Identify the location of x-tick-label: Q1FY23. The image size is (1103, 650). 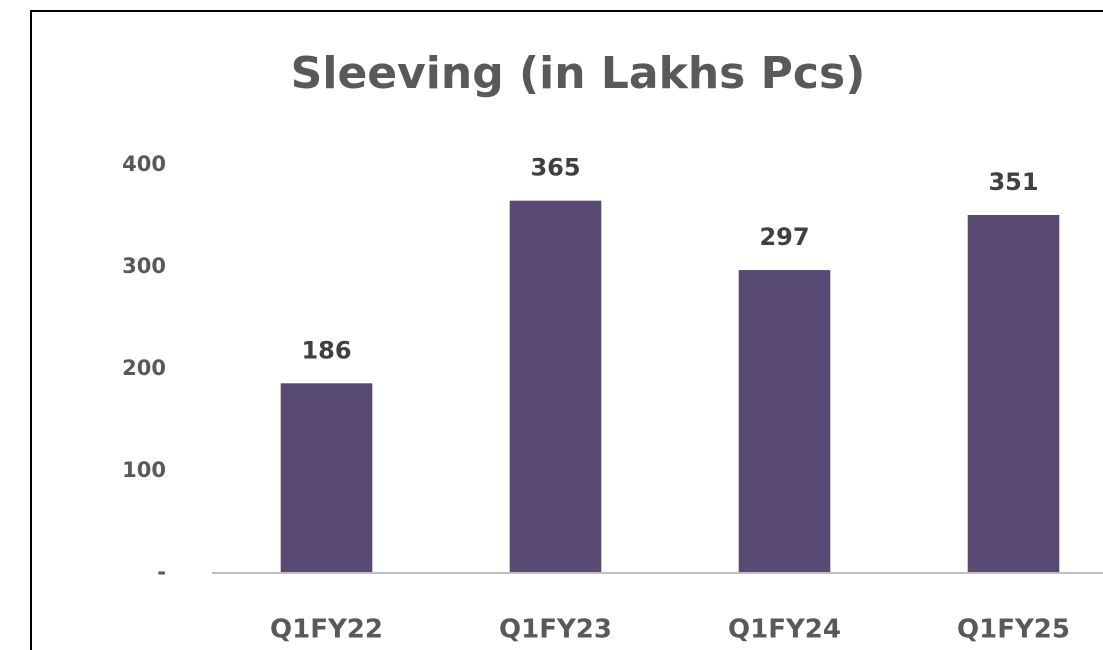
(555, 630).